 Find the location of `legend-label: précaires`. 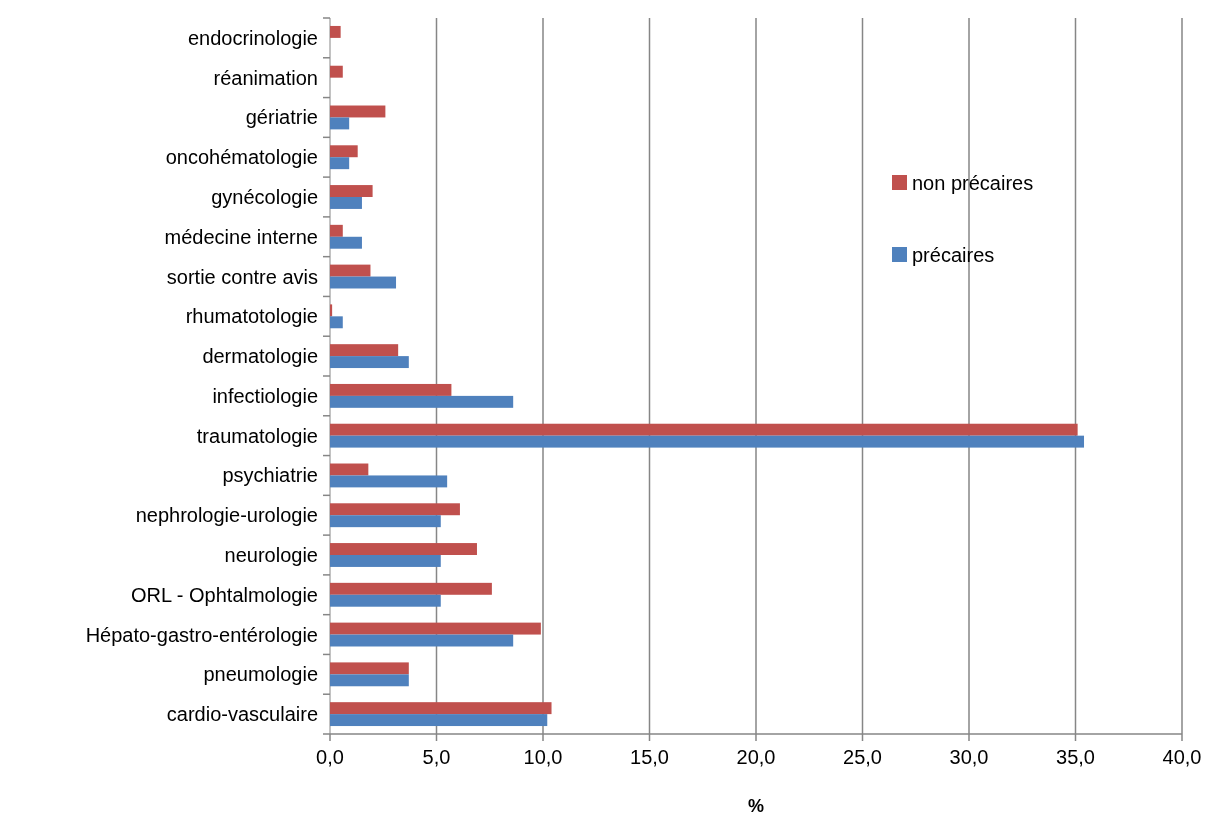

legend-label: précaires is located at coordinates (953, 255).